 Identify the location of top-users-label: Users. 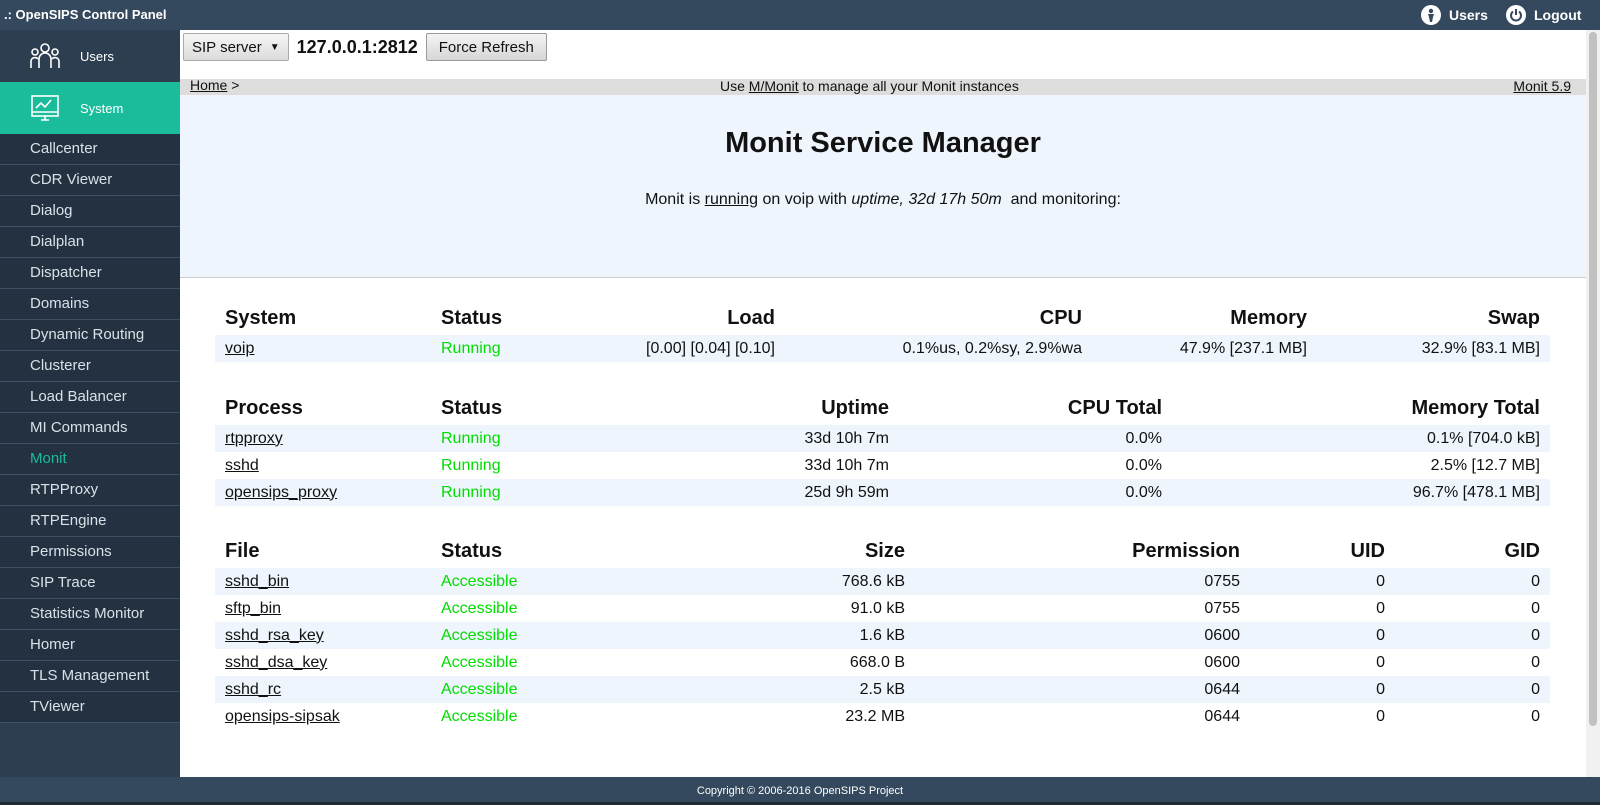
(1468, 15).